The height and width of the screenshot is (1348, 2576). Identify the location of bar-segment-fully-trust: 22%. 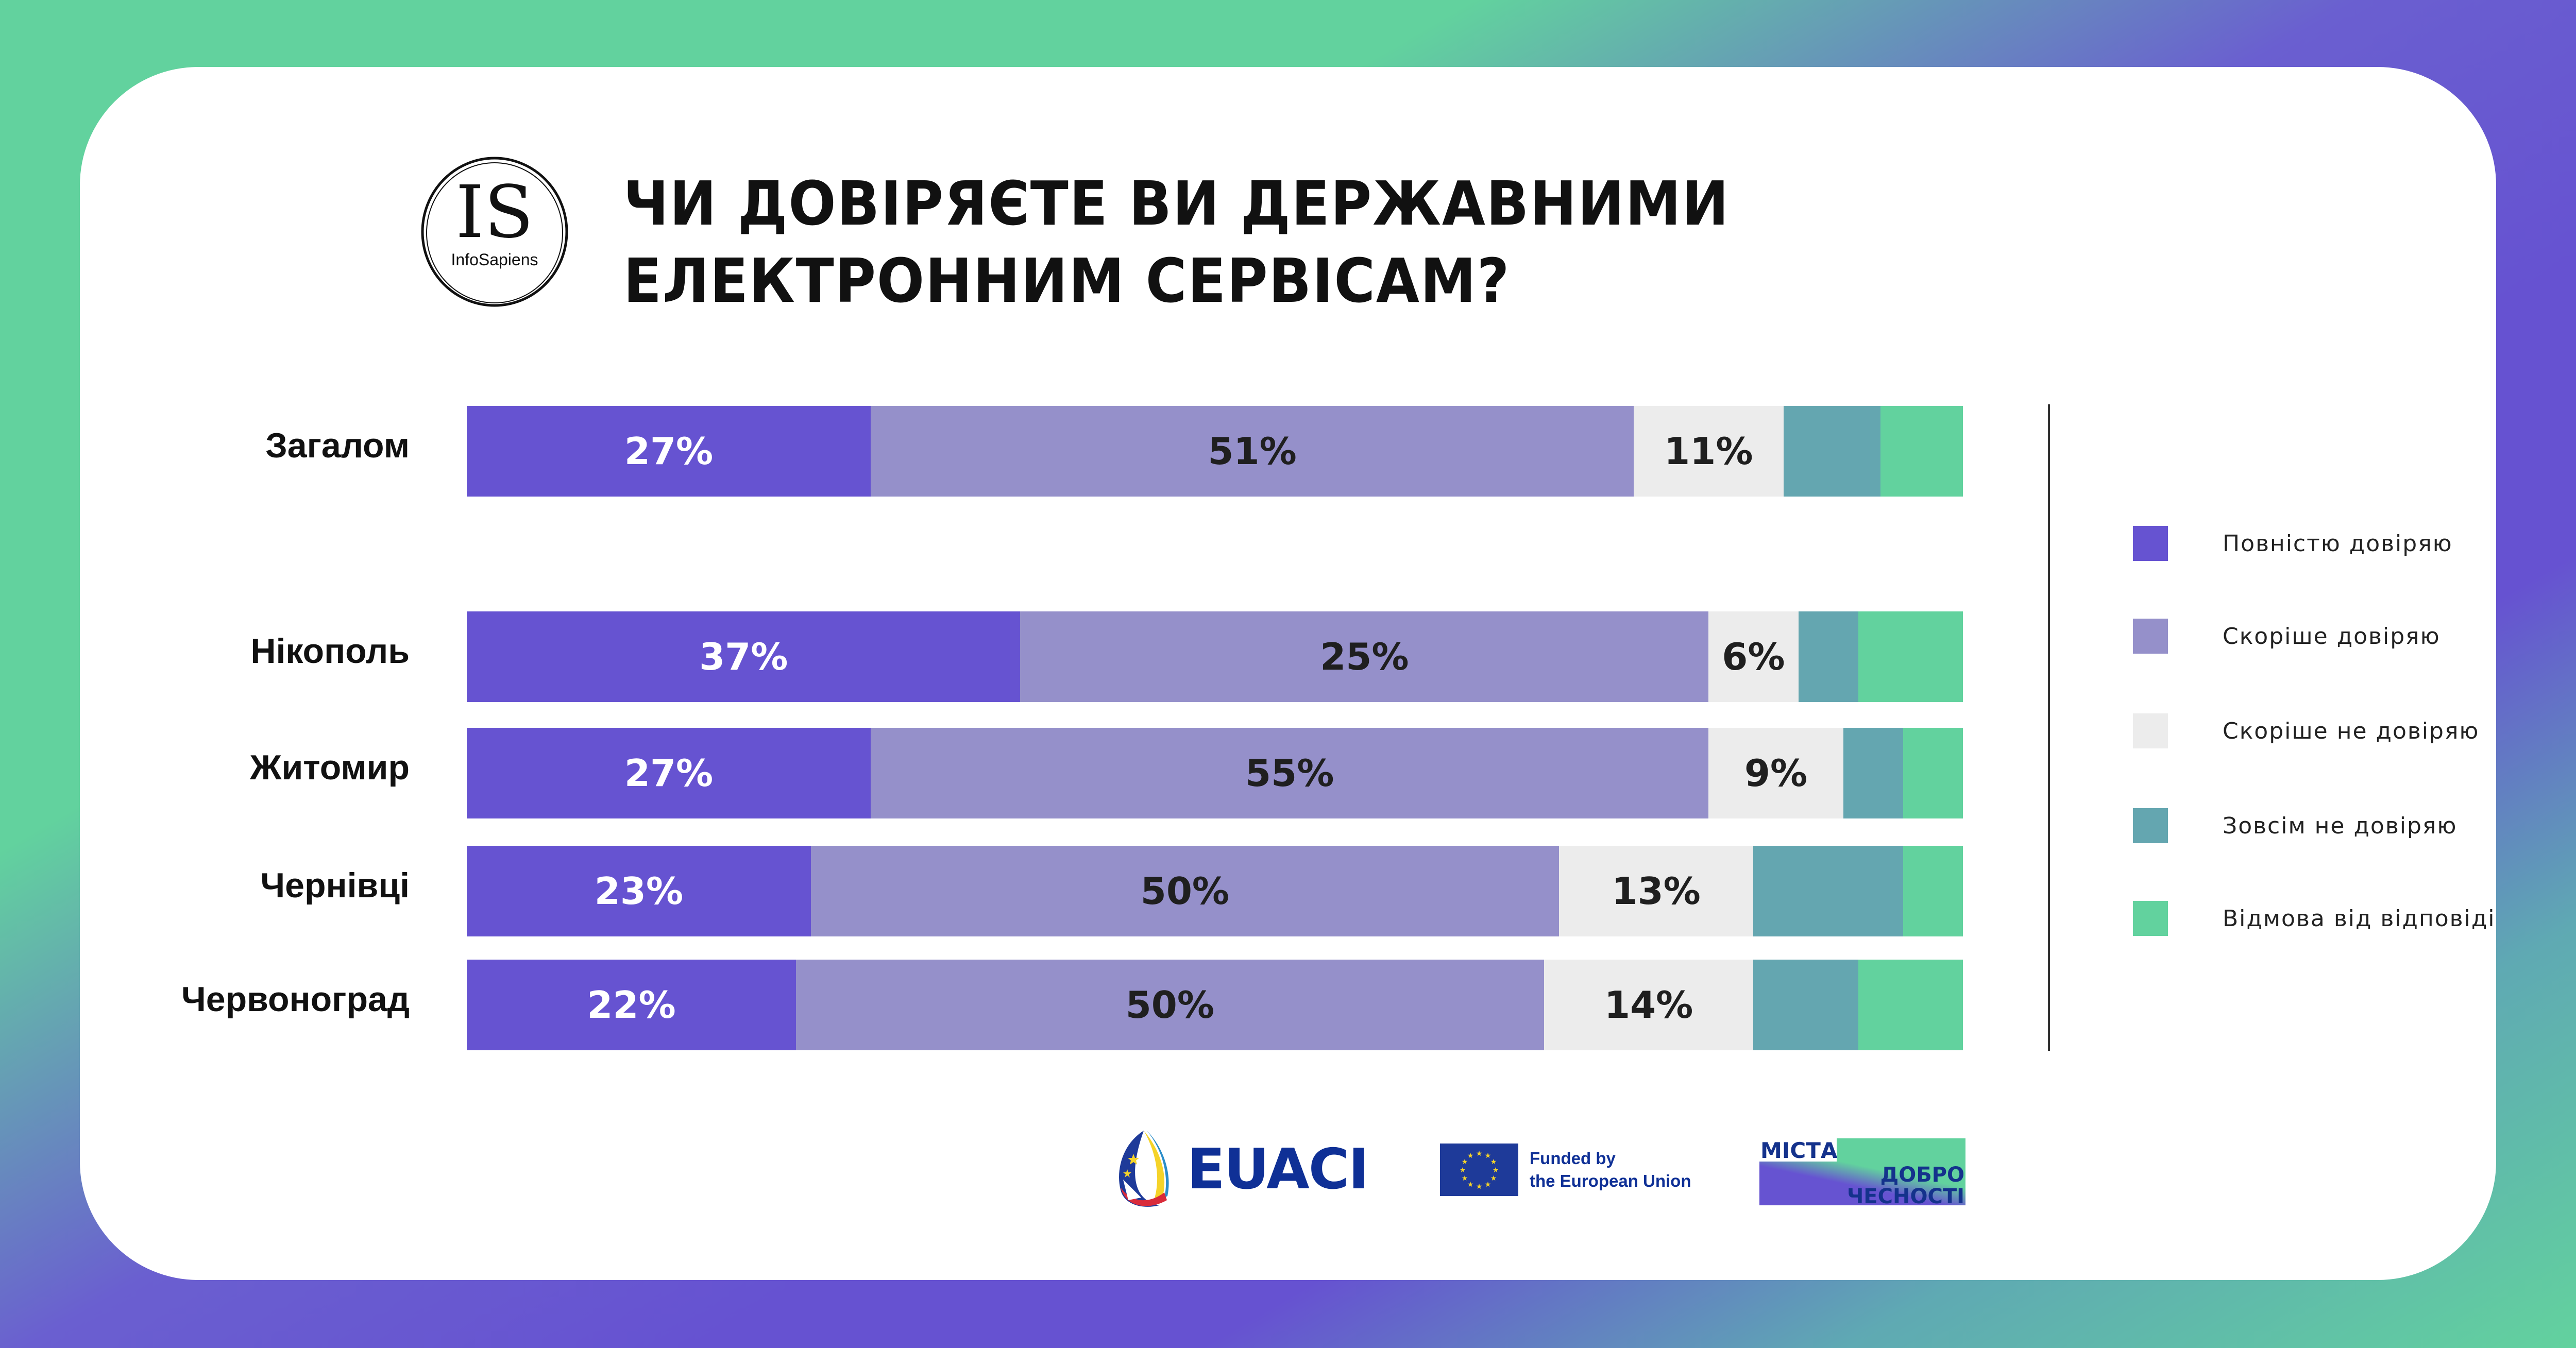
(631, 1005).